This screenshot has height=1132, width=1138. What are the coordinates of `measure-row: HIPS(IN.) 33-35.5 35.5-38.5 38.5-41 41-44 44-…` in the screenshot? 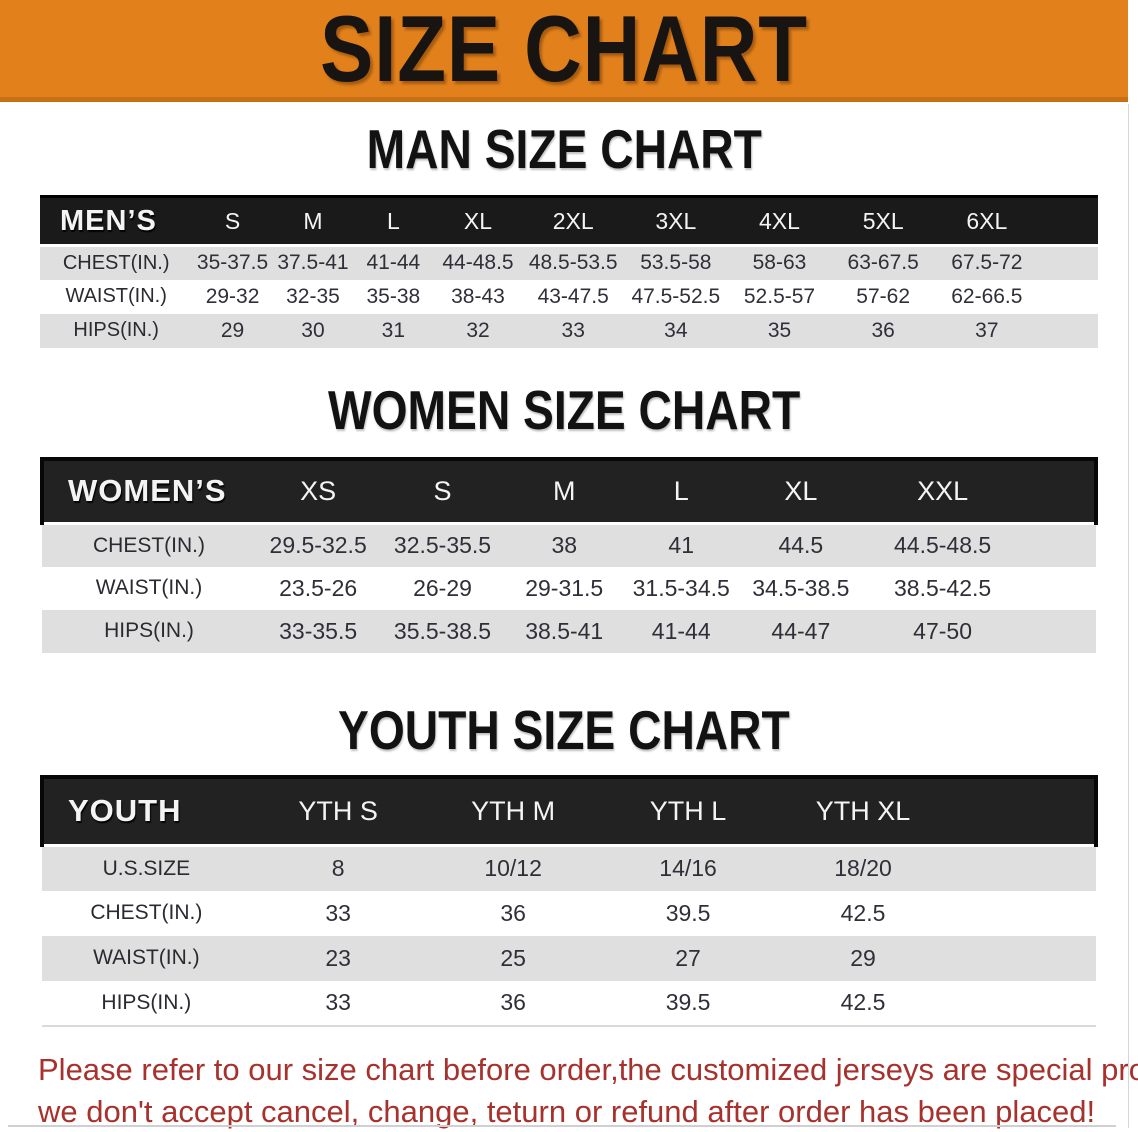 It's located at (569, 631).